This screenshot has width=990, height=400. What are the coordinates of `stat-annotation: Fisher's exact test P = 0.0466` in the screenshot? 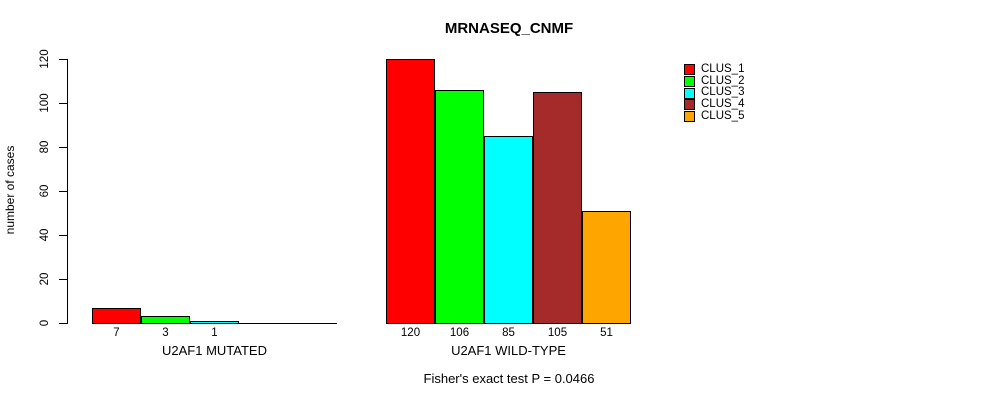 It's located at (509, 378).